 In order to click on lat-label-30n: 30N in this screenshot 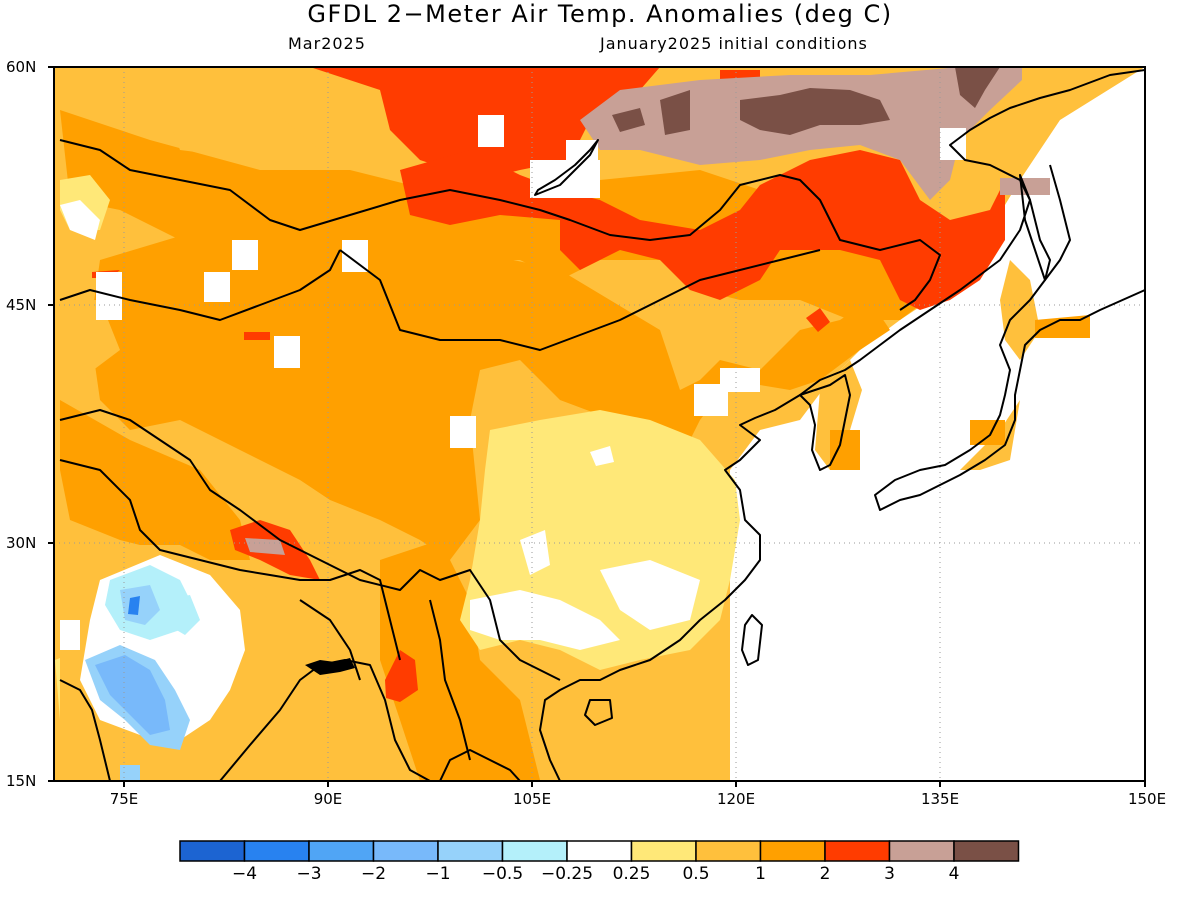, I will do `click(21, 543)`.